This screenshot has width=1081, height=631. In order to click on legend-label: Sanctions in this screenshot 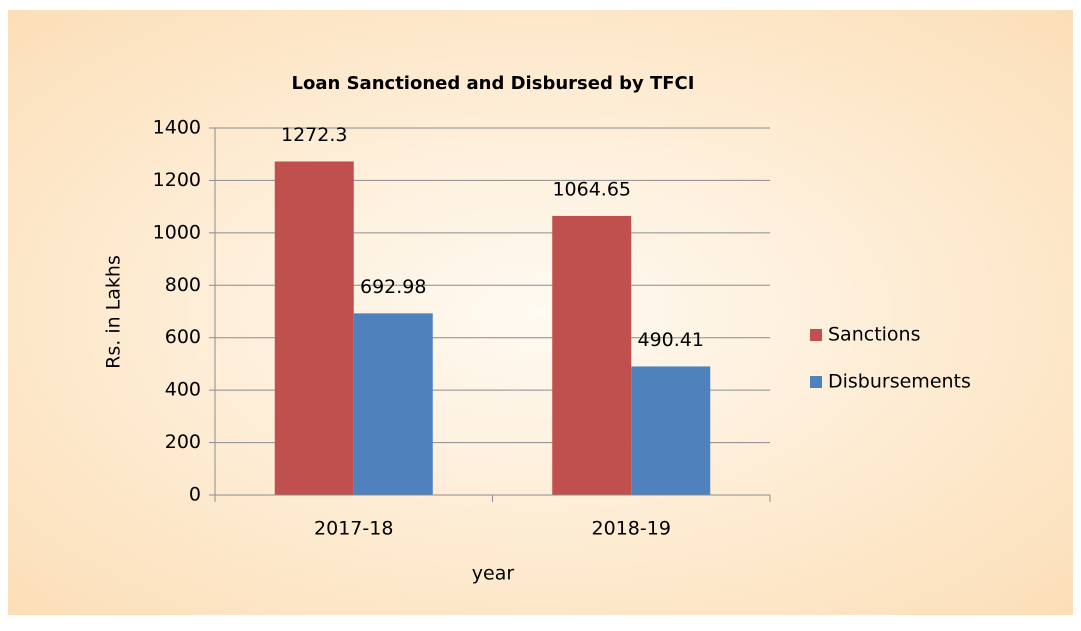, I will do `click(874, 335)`.